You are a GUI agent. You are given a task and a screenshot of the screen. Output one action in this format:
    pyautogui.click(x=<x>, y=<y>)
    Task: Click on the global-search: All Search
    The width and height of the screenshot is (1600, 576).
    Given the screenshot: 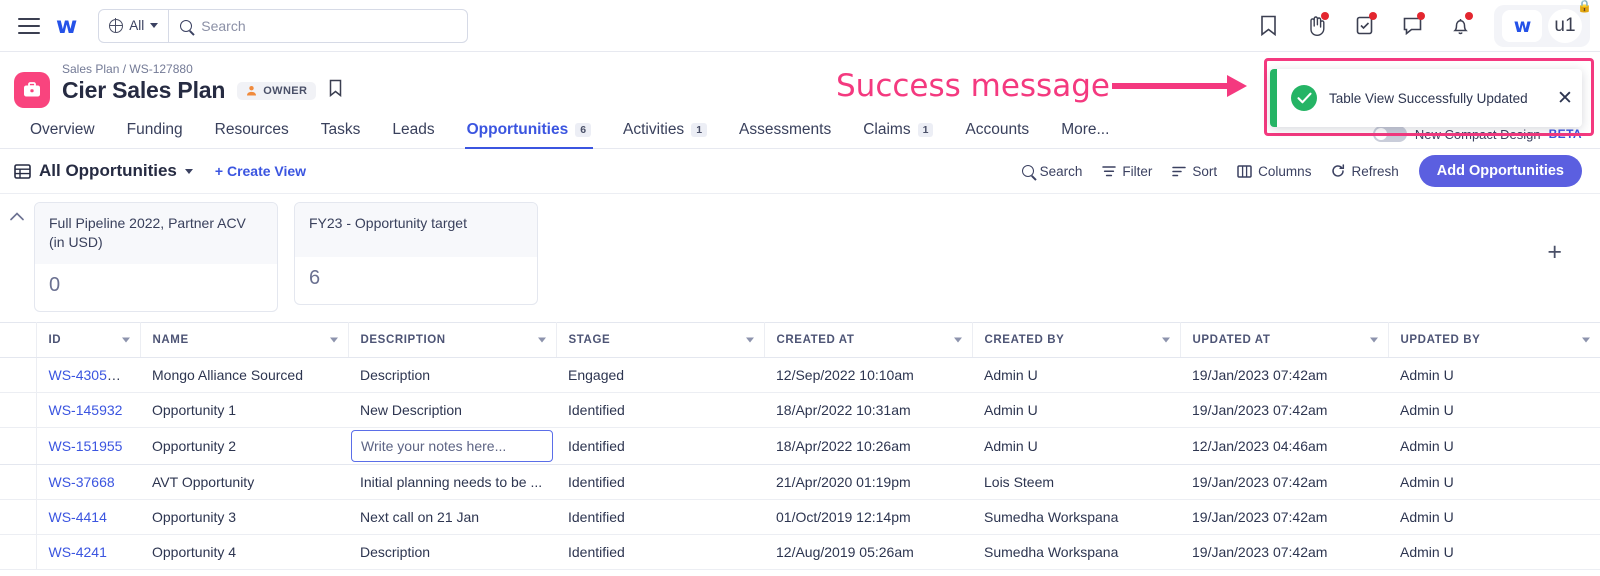 What is the action you would take?
    pyautogui.click(x=283, y=25)
    